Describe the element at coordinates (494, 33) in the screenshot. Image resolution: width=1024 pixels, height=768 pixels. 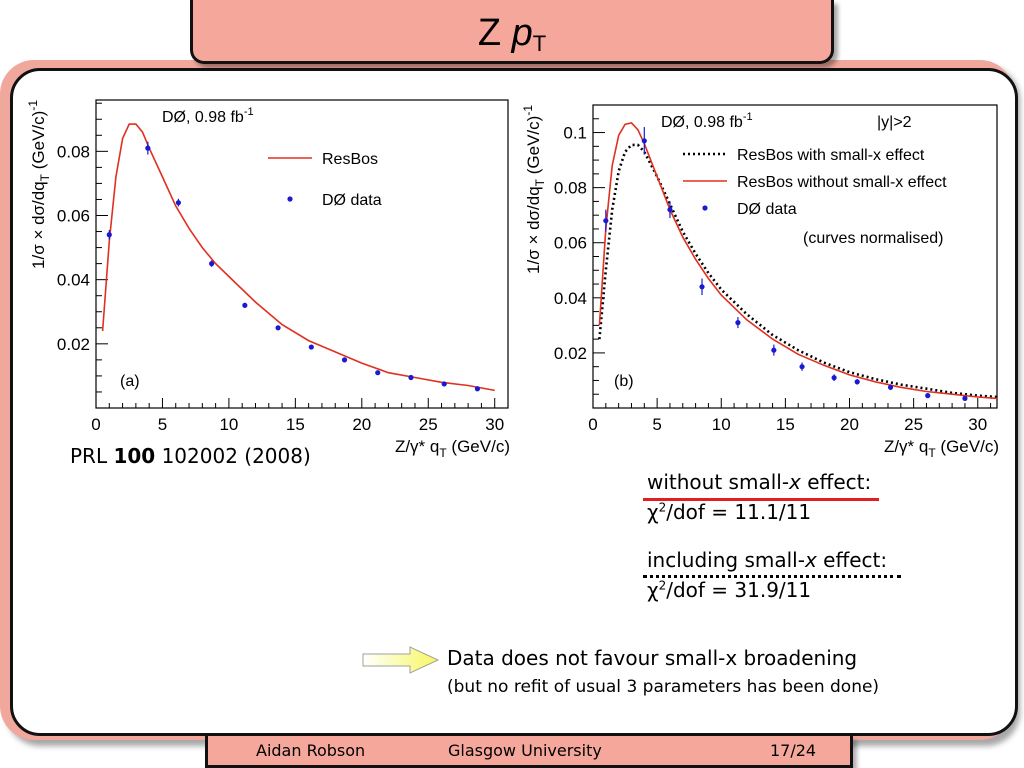
I see `slide-title-main: Z` at that location.